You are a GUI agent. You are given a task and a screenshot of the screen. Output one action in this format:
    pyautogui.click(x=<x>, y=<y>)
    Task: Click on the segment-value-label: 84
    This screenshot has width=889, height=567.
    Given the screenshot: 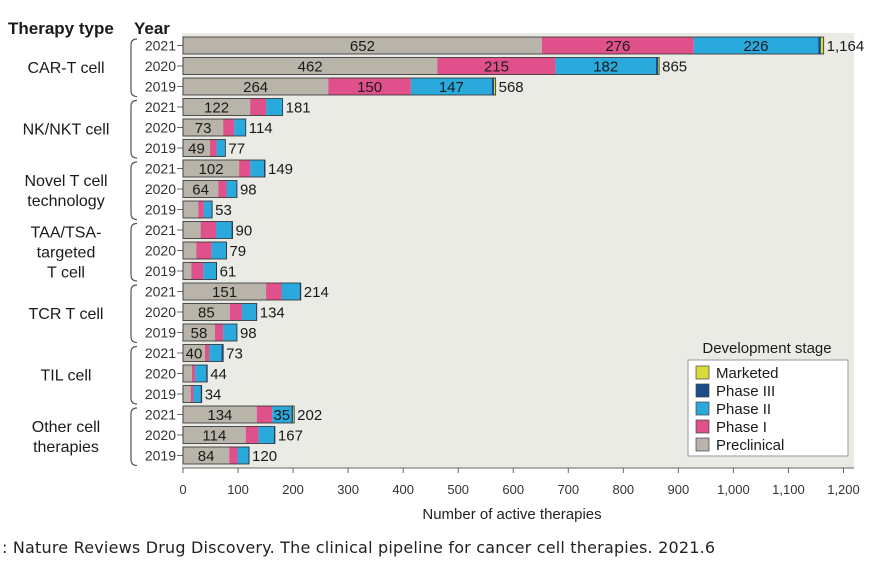 What is the action you would take?
    pyautogui.click(x=206, y=456)
    